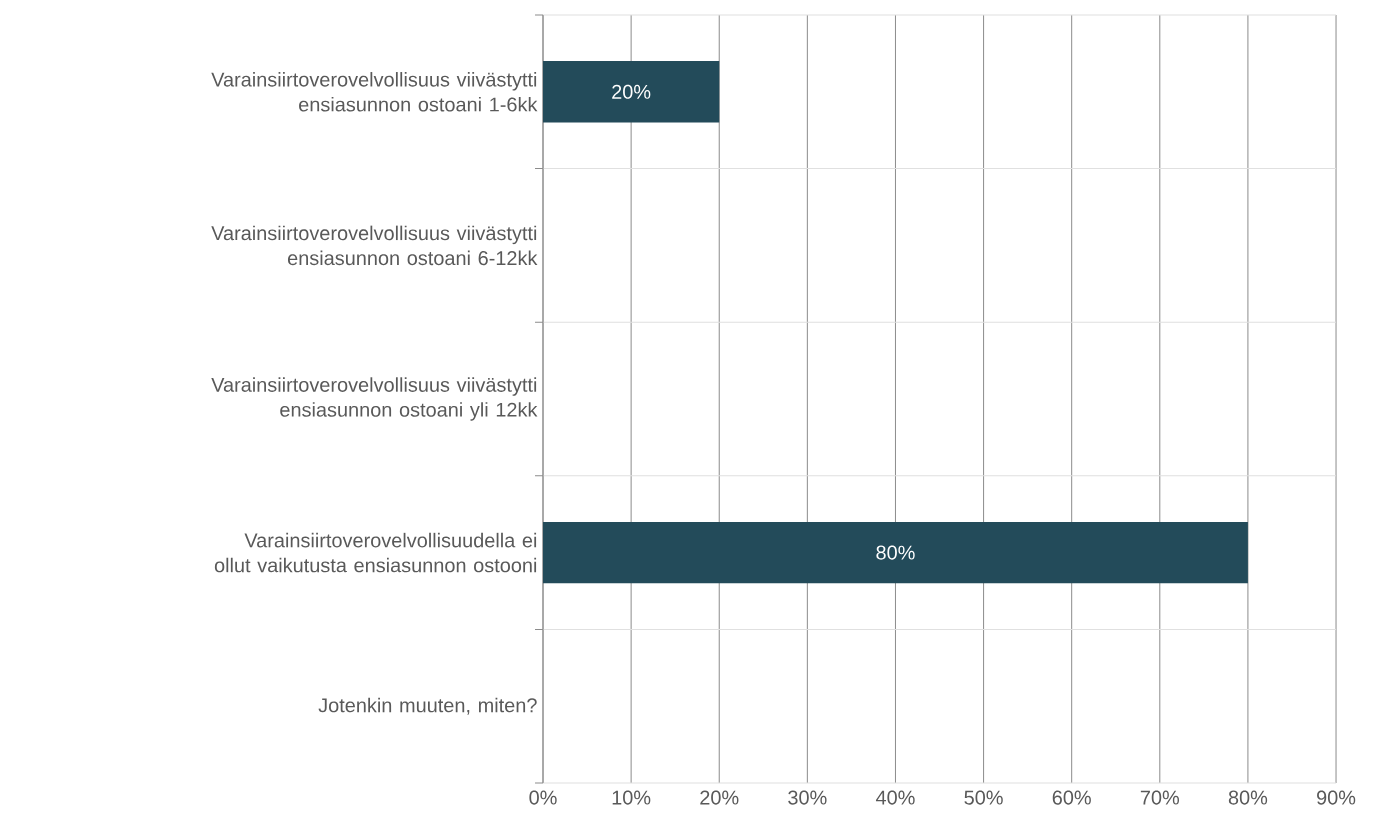 This screenshot has width=1379, height=834. I want to click on x-tick-label: 50%, so click(983, 797).